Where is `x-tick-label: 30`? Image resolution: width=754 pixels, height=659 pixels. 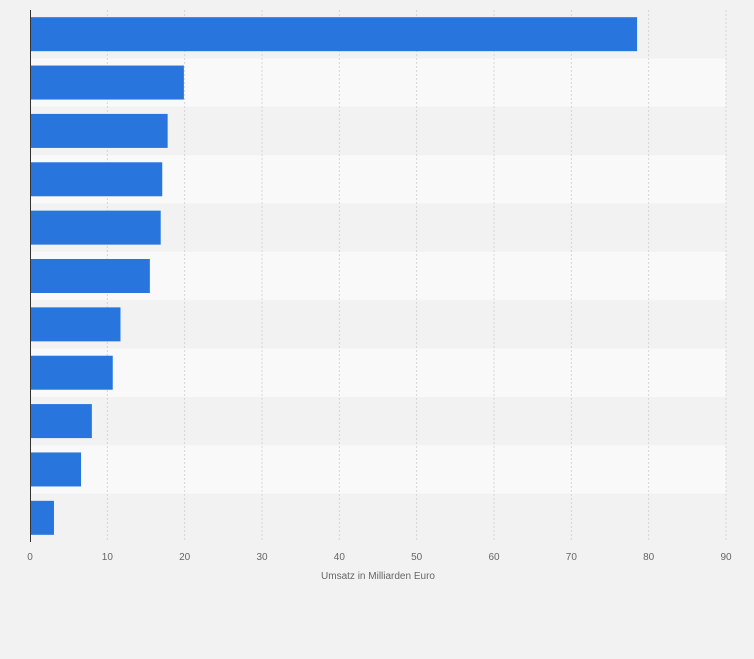
x-tick-label: 30 is located at coordinates (262, 557).